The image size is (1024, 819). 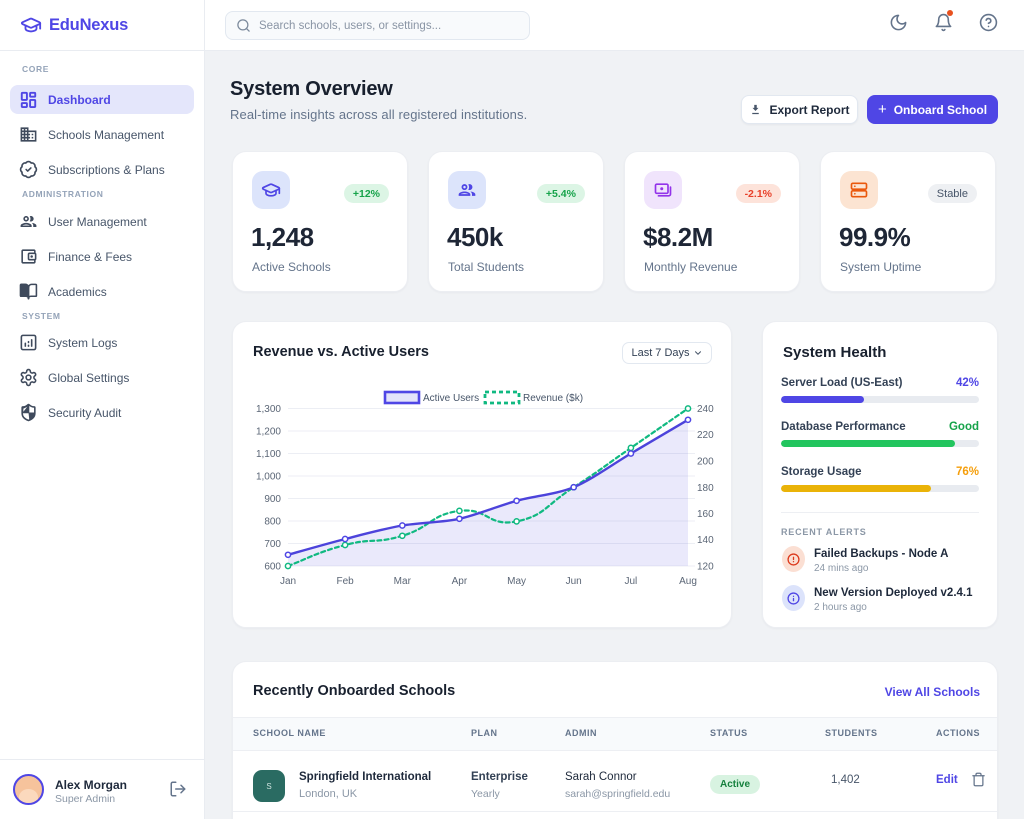 I want to click on svg-text: Feb, so click(x=345, y=581).